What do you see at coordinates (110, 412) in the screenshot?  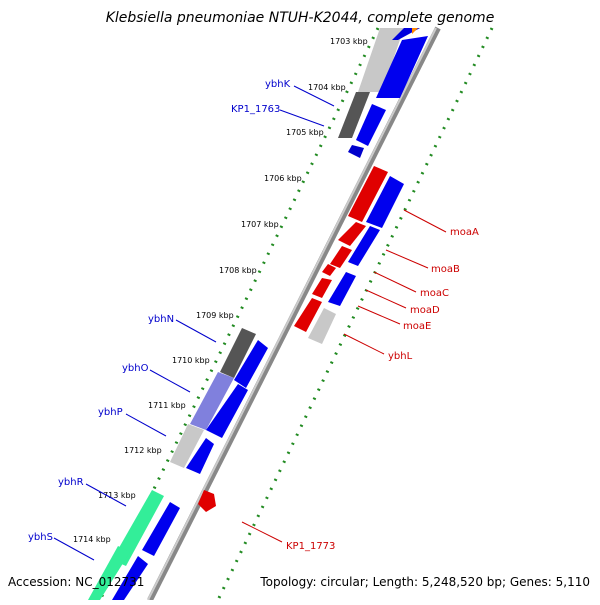 I see `gene-label-ybhP: ybhP` at bounding box center [110, 412].